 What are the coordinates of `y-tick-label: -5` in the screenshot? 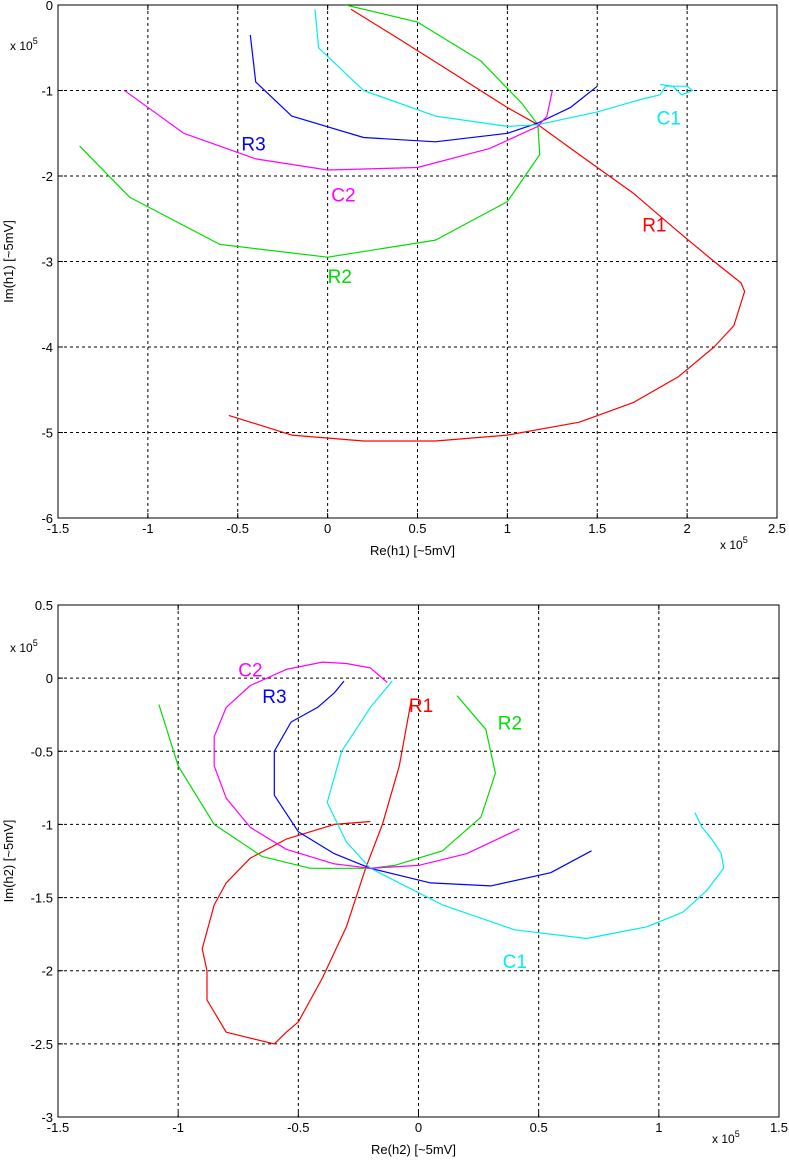 It's located at (47, 433).